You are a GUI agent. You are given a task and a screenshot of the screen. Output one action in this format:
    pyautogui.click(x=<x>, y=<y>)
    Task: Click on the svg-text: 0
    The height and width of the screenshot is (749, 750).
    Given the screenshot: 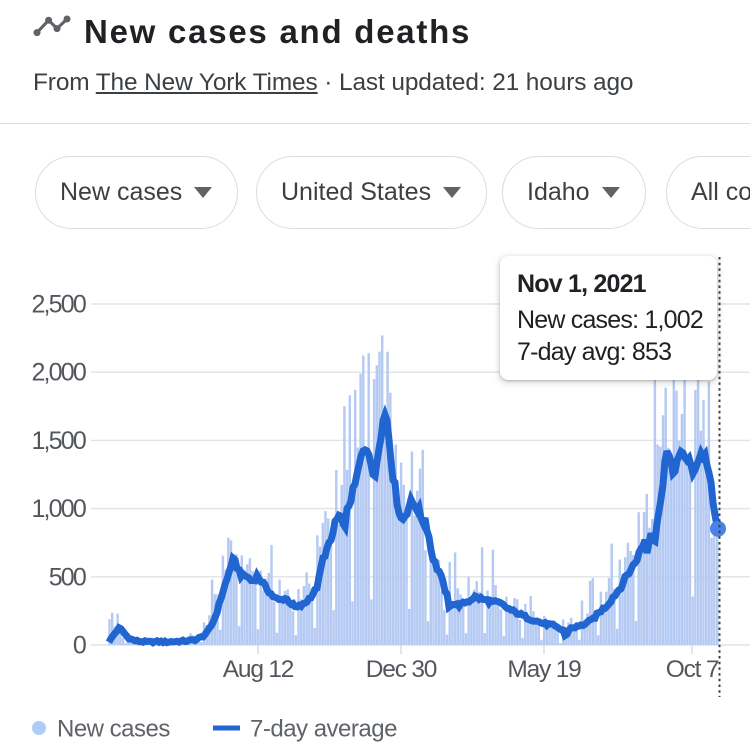 What is the action you would take?
    pyautogui.click(x=79, y=646)
    